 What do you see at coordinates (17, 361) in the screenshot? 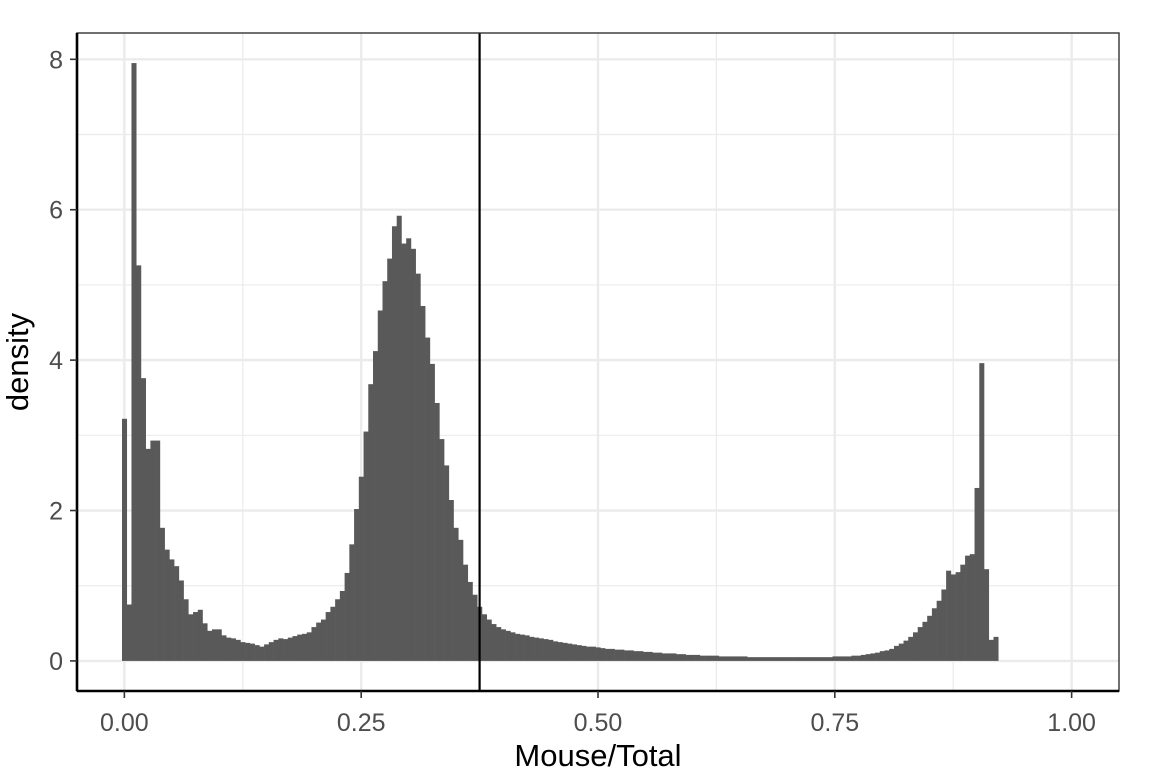
I see `y-axis-title: density` at bounding box center [17, 361].